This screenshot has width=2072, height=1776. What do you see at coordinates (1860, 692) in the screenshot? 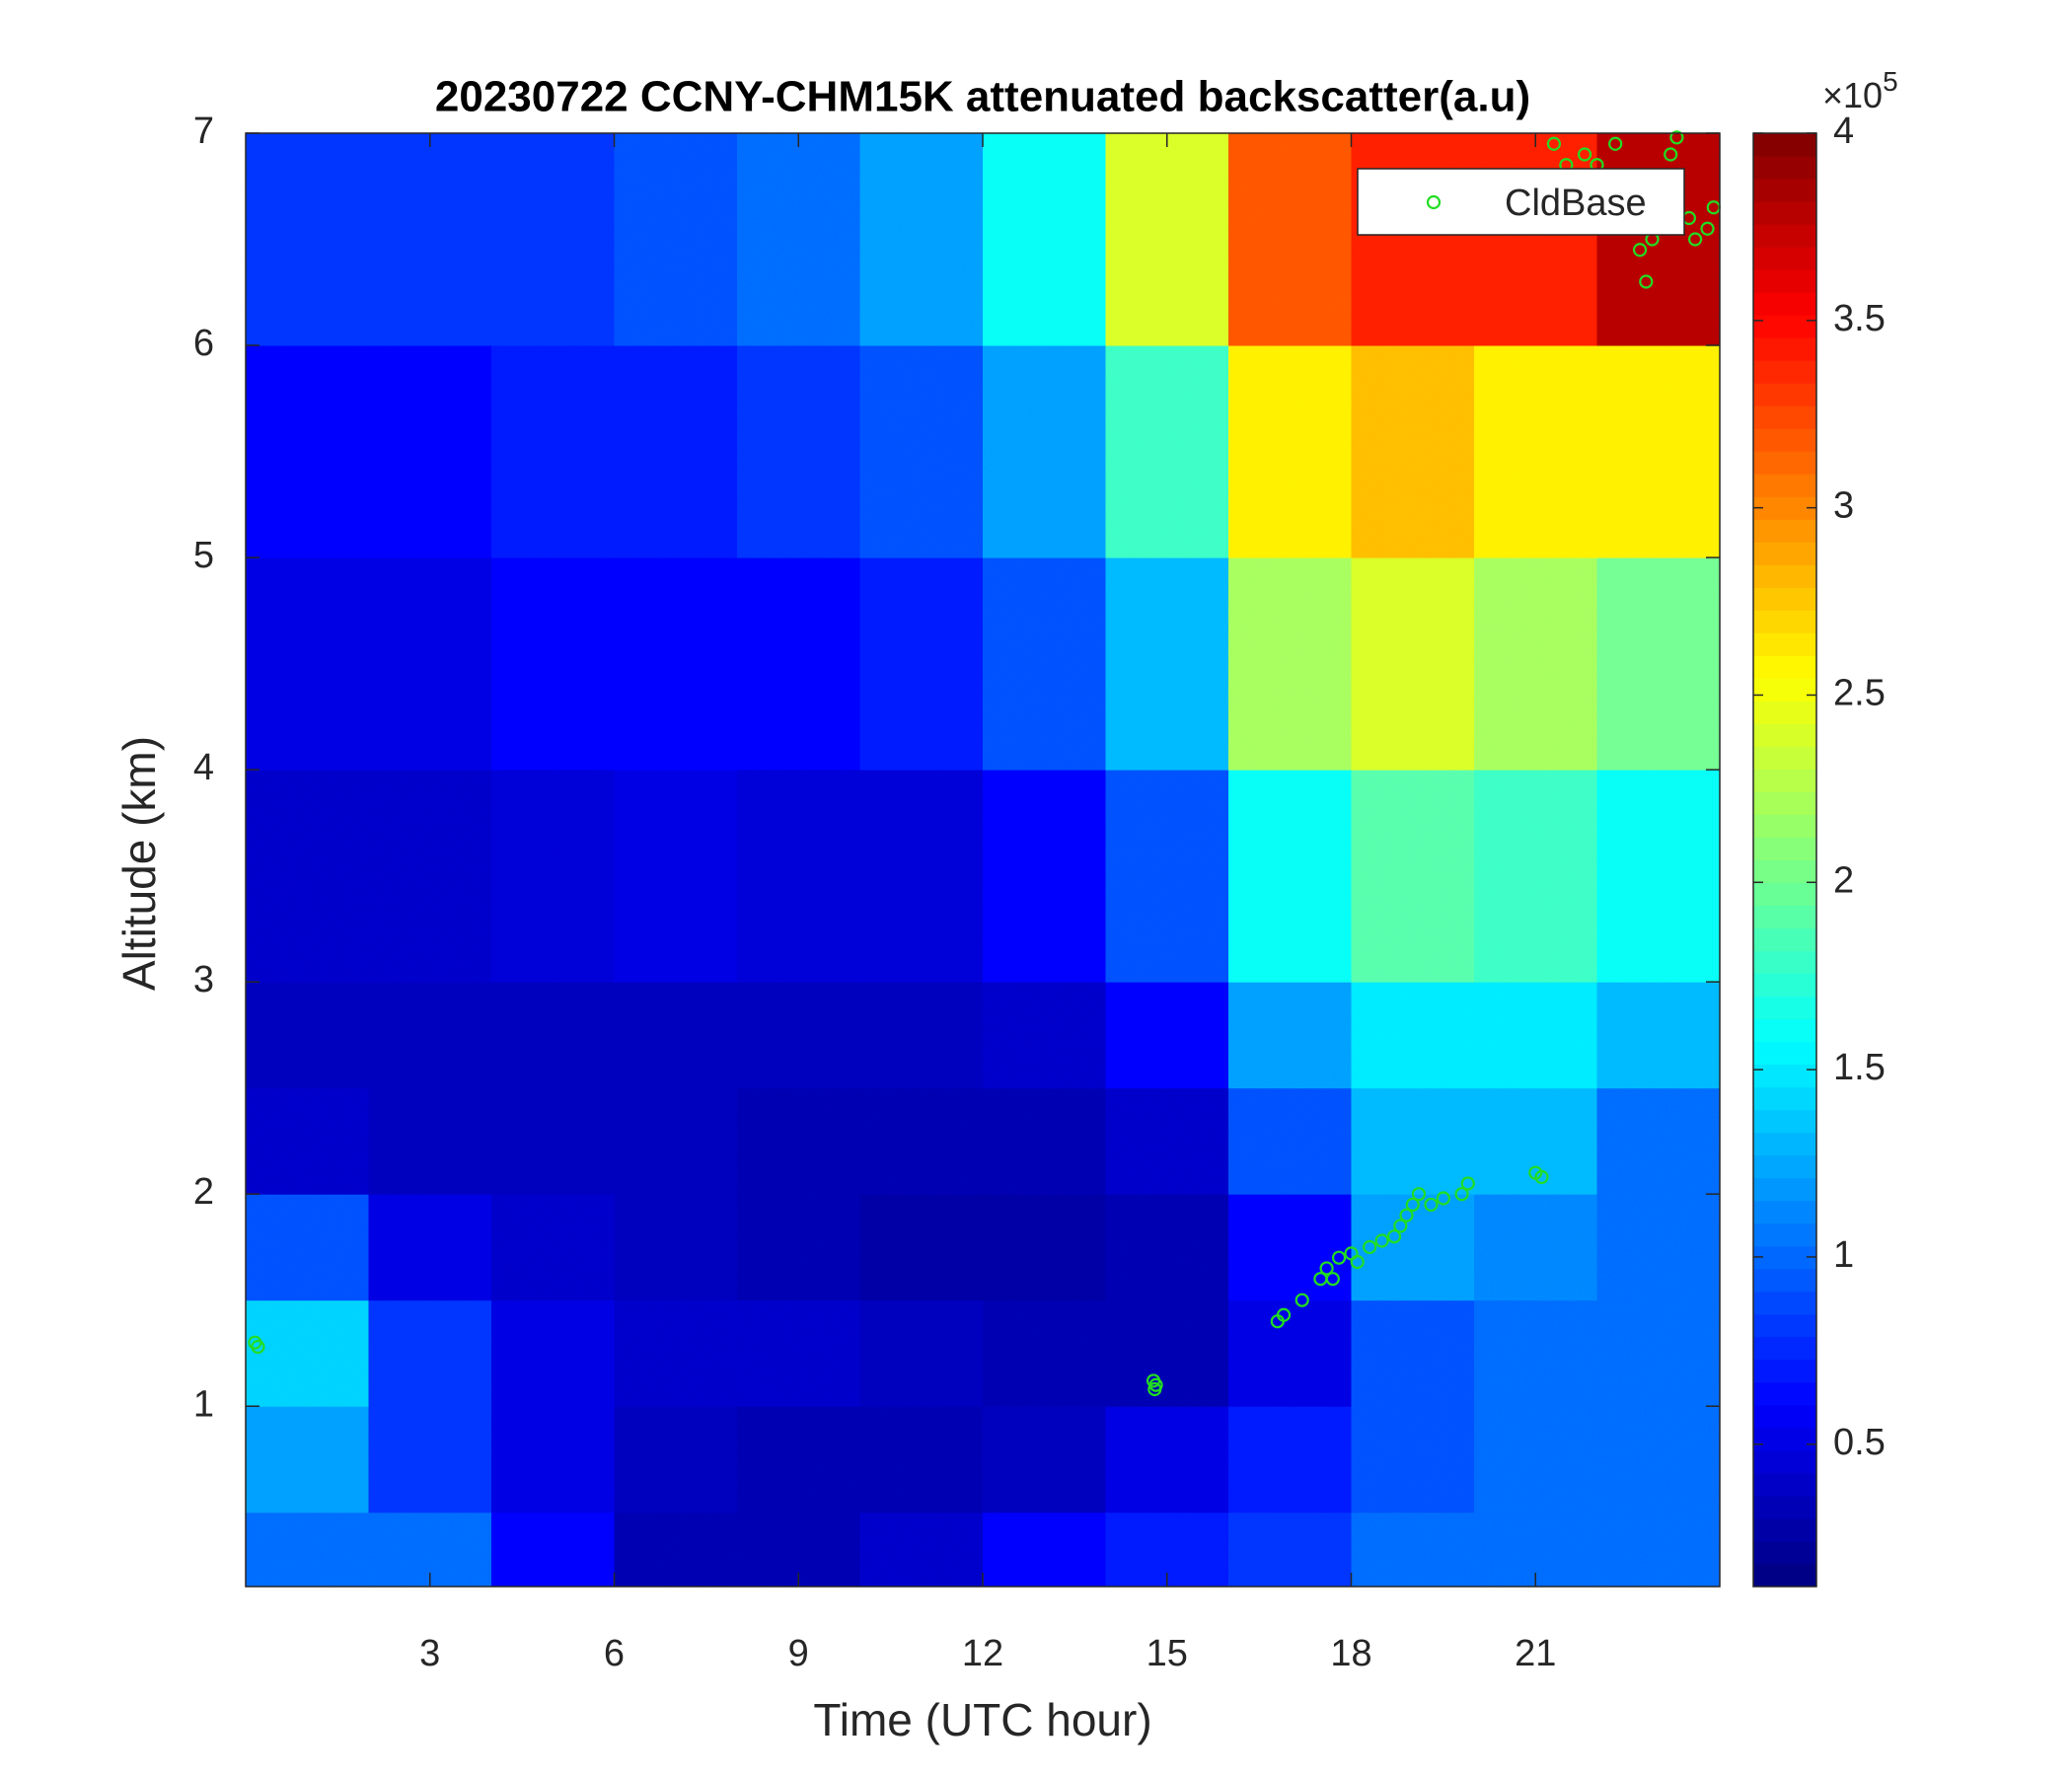
I see `colorbar-tick-label: 2.5` at bounding box center [1860, 692].